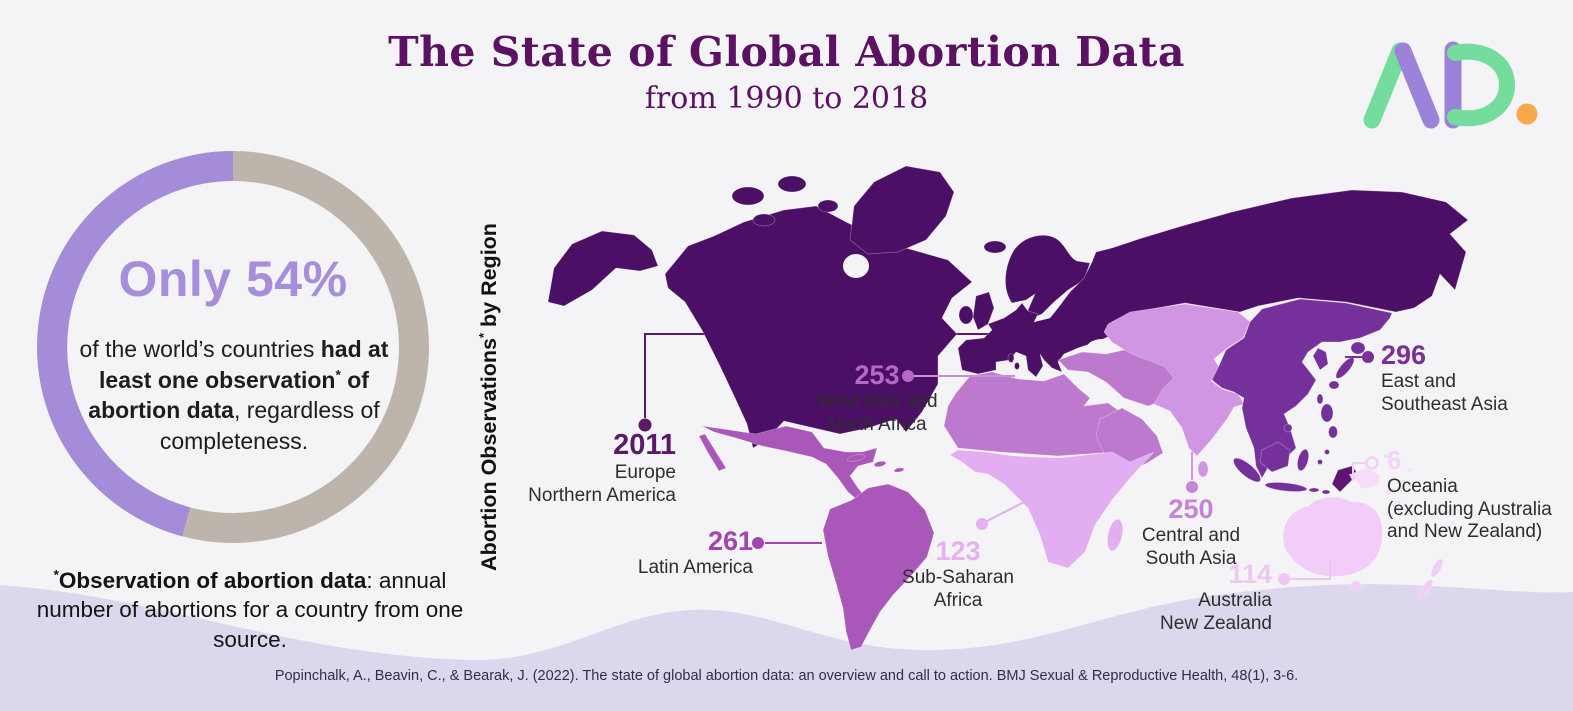  Describe the element at coordinates (958, 578) in the screenshot. I see `region-name-line: Sub-Saharan` at that location.